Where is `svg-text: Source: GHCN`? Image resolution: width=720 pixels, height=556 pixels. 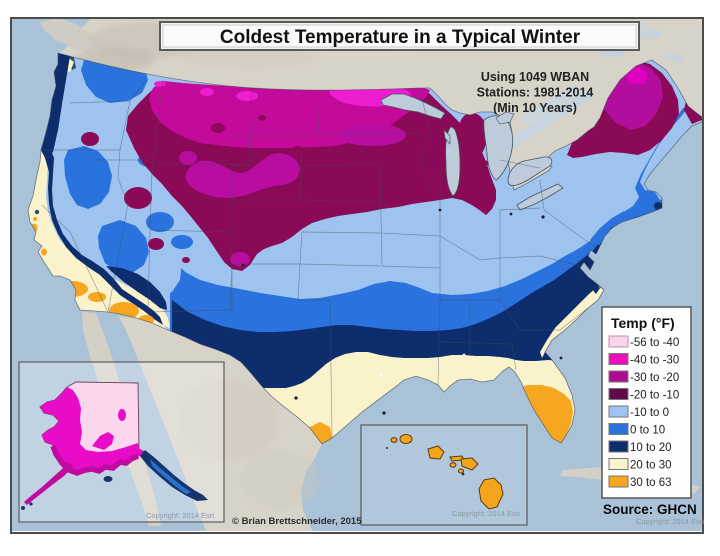 svg-text: Source: GHCN is located at coordinates (650, 509).